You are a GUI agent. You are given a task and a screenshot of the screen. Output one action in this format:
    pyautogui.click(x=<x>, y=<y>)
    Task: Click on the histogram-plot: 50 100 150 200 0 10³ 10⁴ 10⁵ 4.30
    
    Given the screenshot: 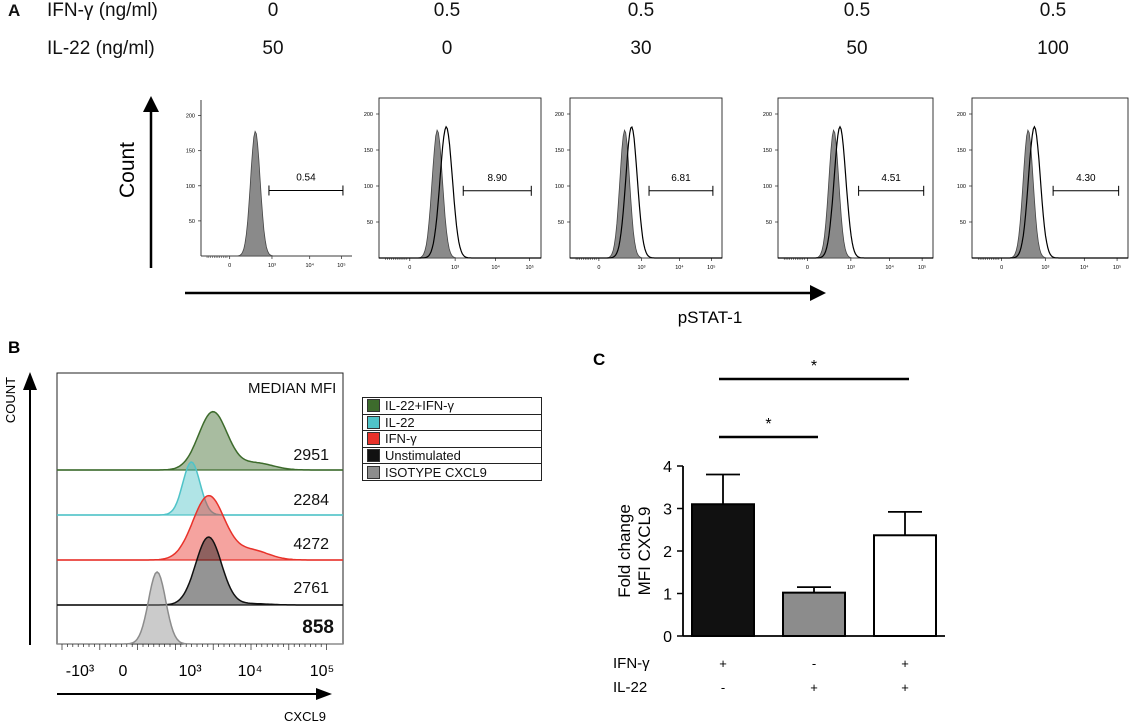 What is the action you would take?
    pyautogui.click(x=1043, y=184)
    